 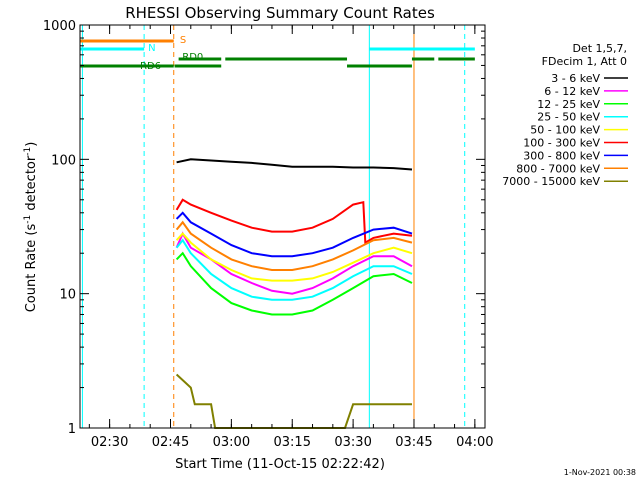 I want to click on footer-date: 1-Nov-2021 00:38, so click(x=600, y=472).